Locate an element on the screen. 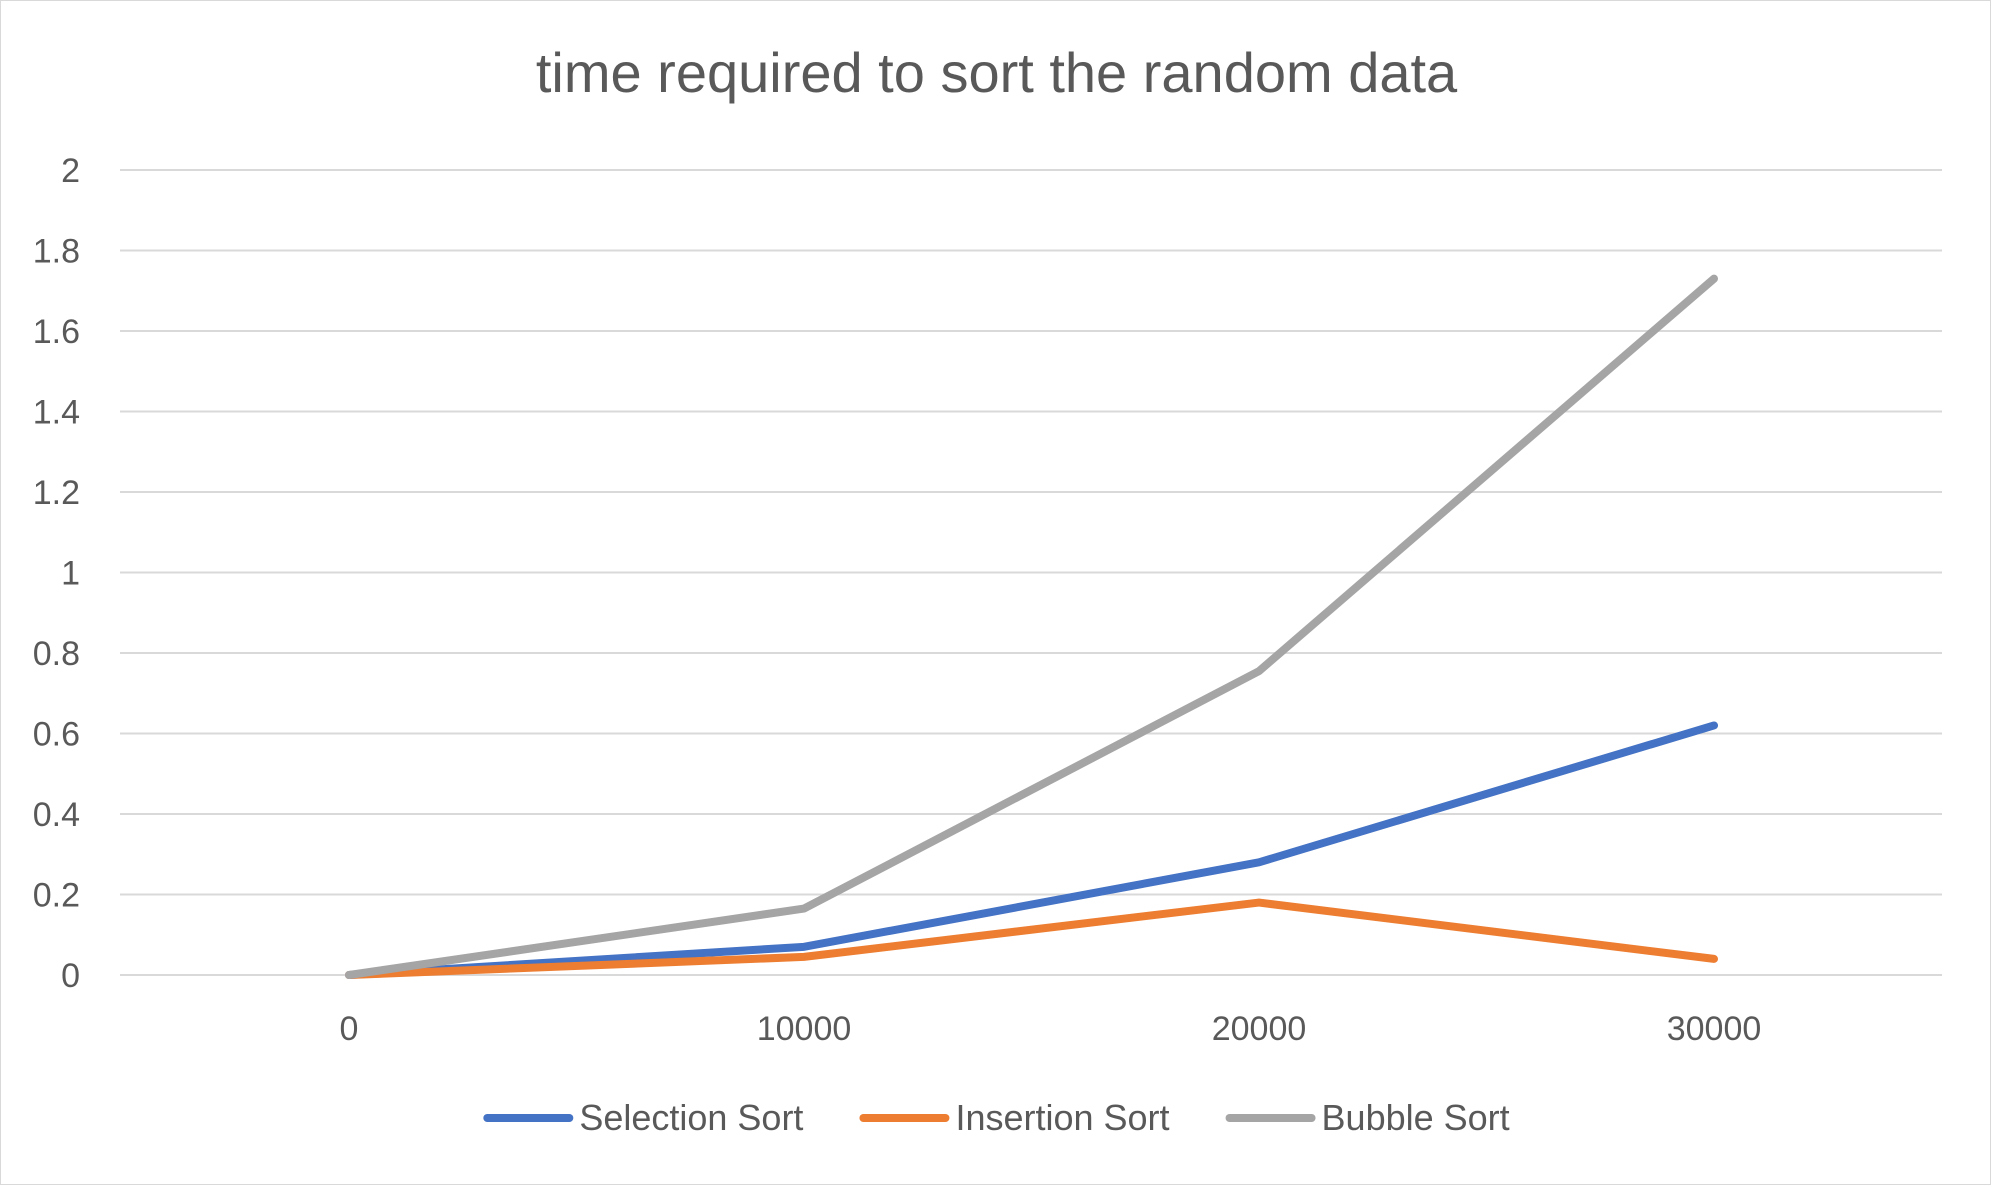 The height and width of the screenshot is (1187, 1993). series-line-selection-sort is located at coordinates (1031, 850).